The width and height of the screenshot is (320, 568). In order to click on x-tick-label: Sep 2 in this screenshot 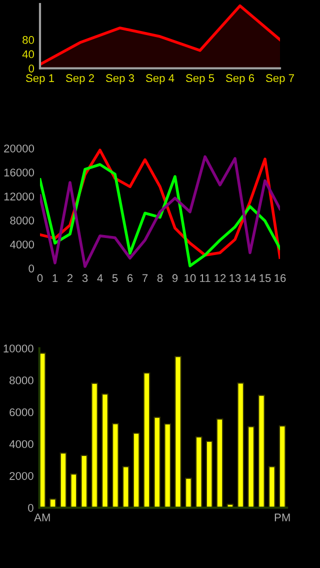, I will do `click(80, 79)`.